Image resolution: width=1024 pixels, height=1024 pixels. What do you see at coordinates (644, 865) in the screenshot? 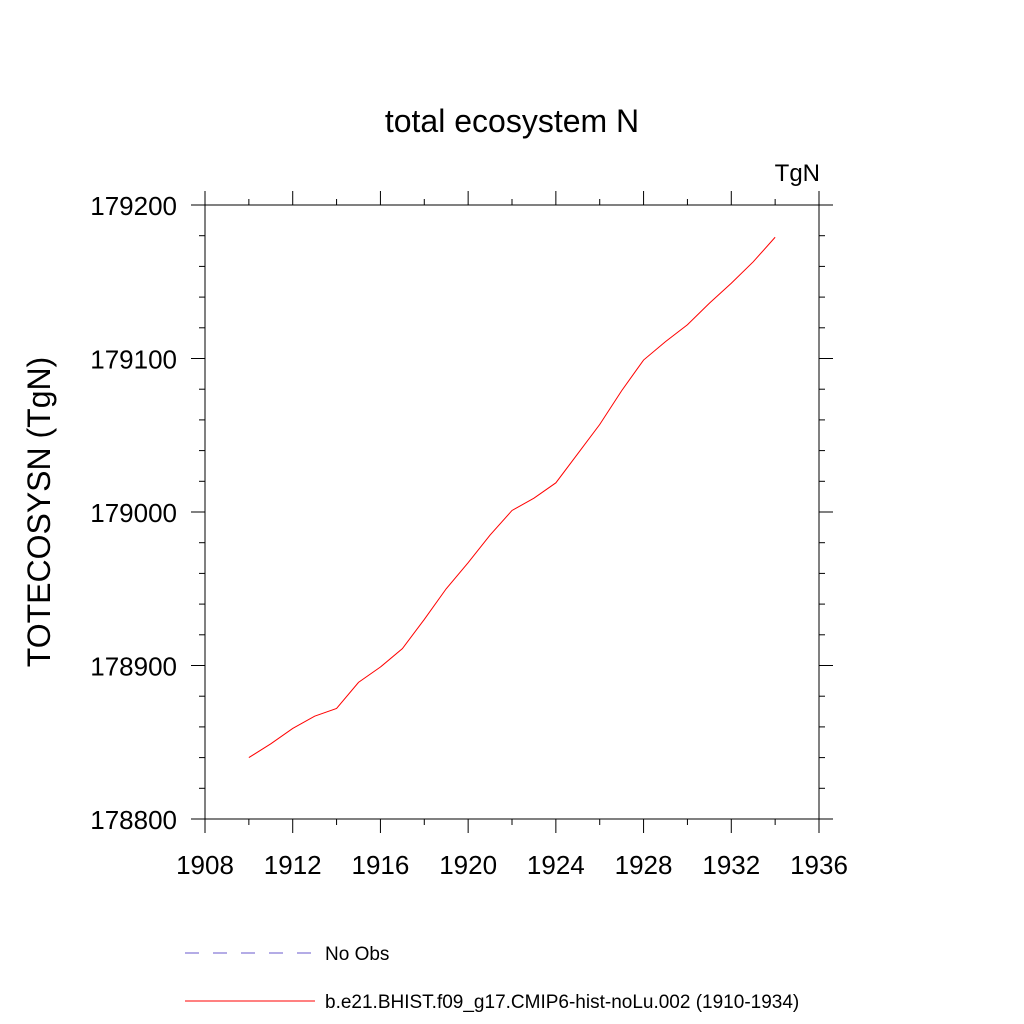
I see `x-tick-label: 1928` at bounding box center [644, 865].